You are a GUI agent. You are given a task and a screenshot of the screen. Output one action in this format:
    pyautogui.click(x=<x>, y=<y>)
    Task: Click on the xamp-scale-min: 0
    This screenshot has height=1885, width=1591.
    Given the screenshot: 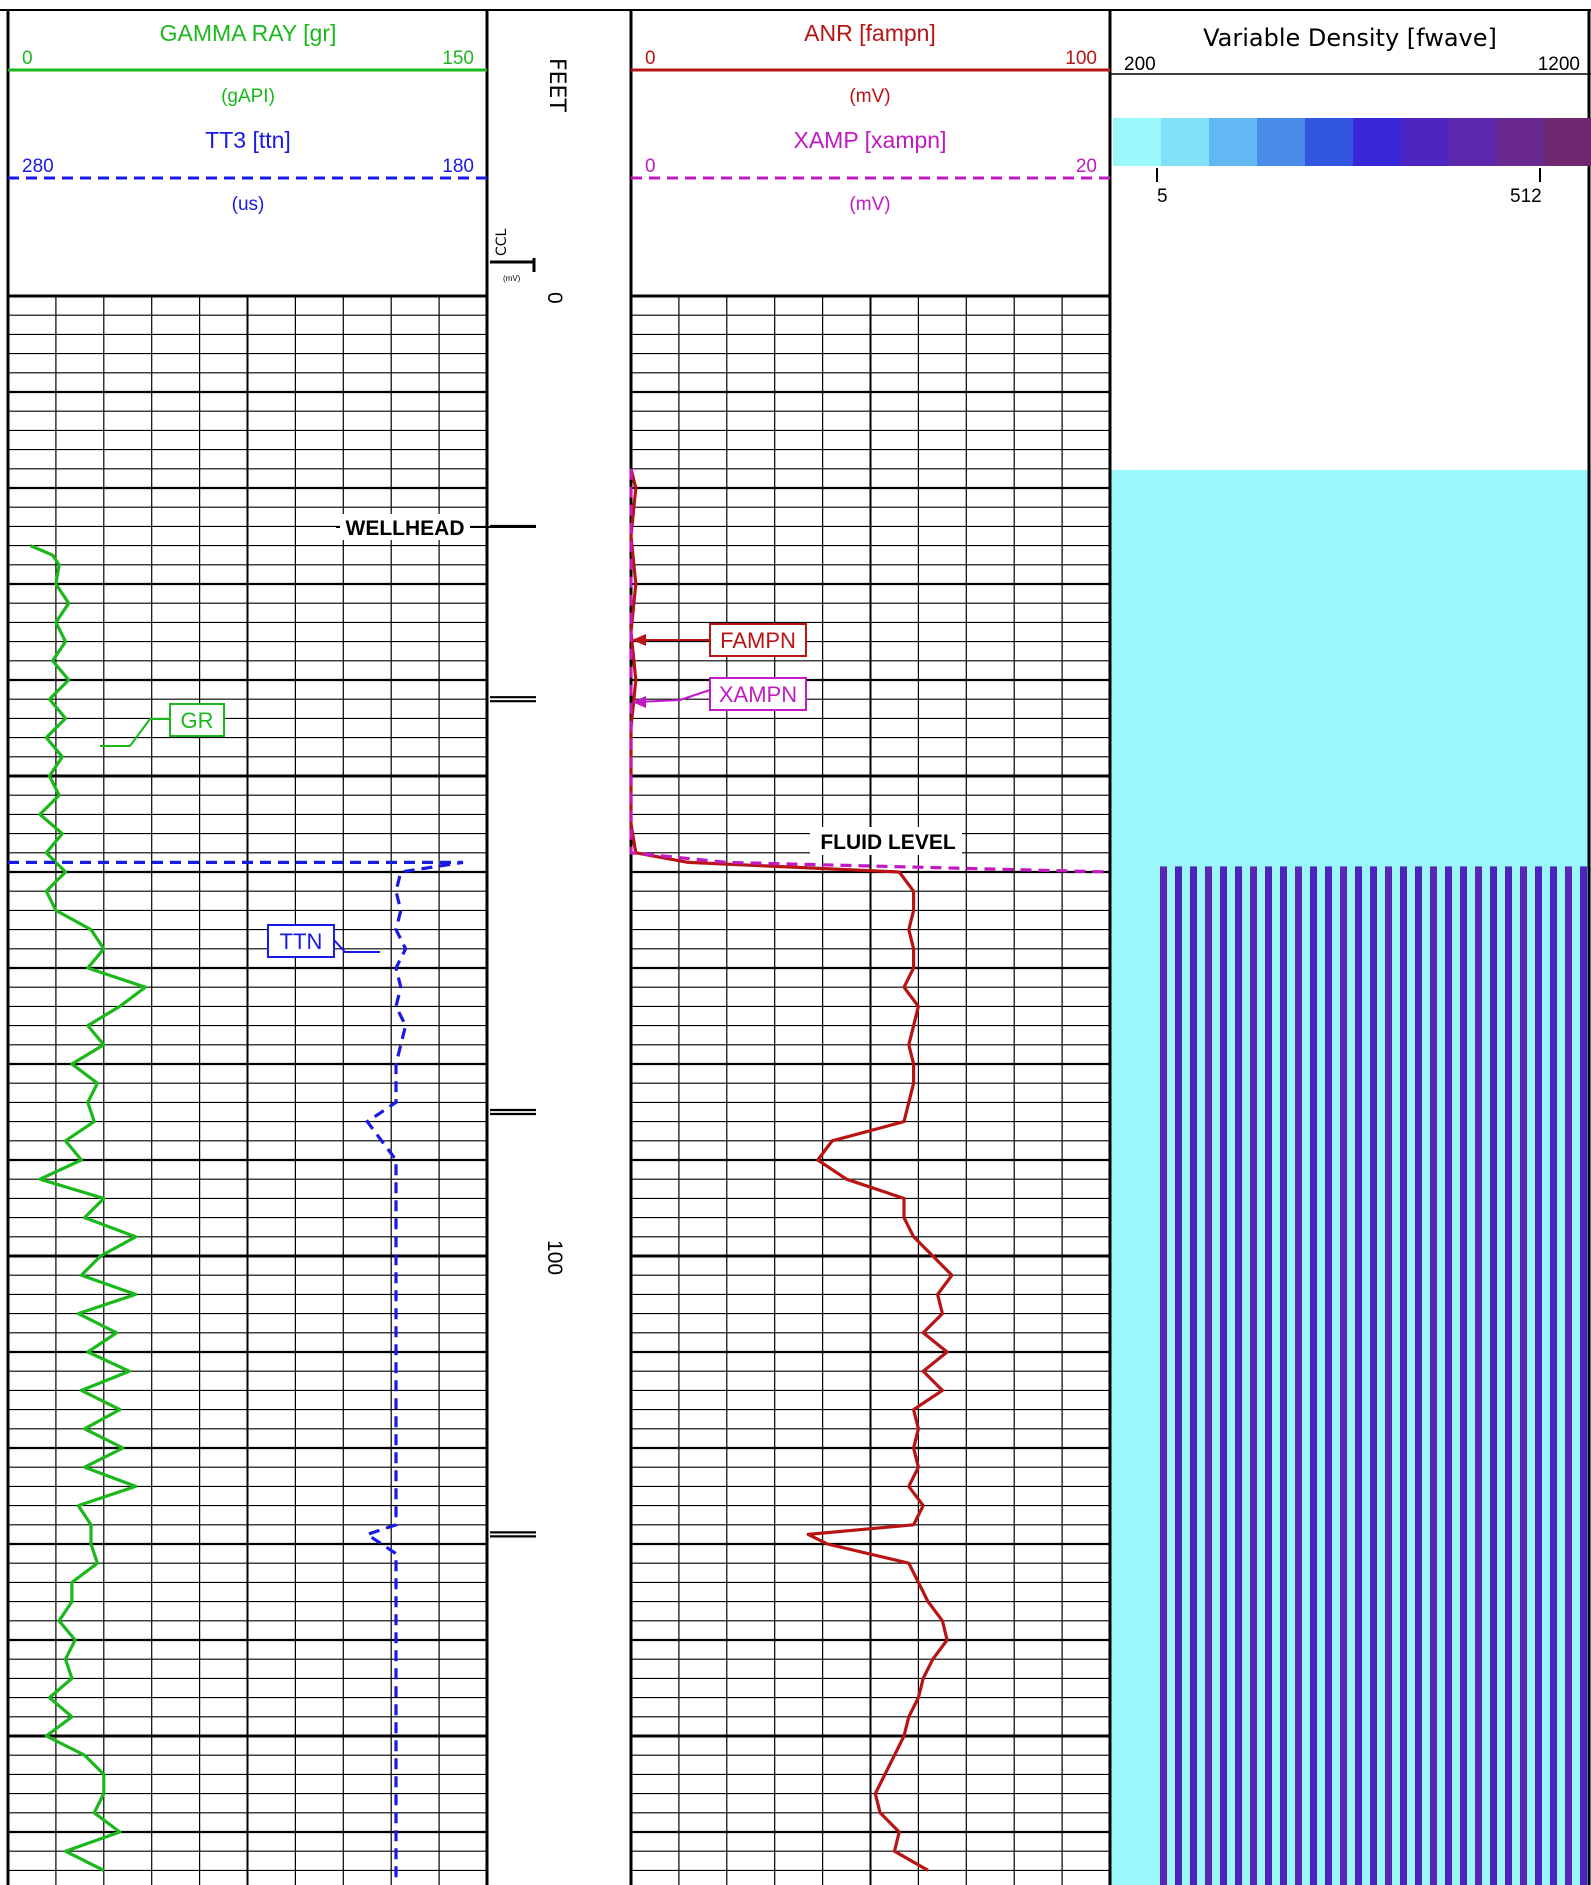 What is the action you would take?
    pyautogui.click(x=650, y=166)
    